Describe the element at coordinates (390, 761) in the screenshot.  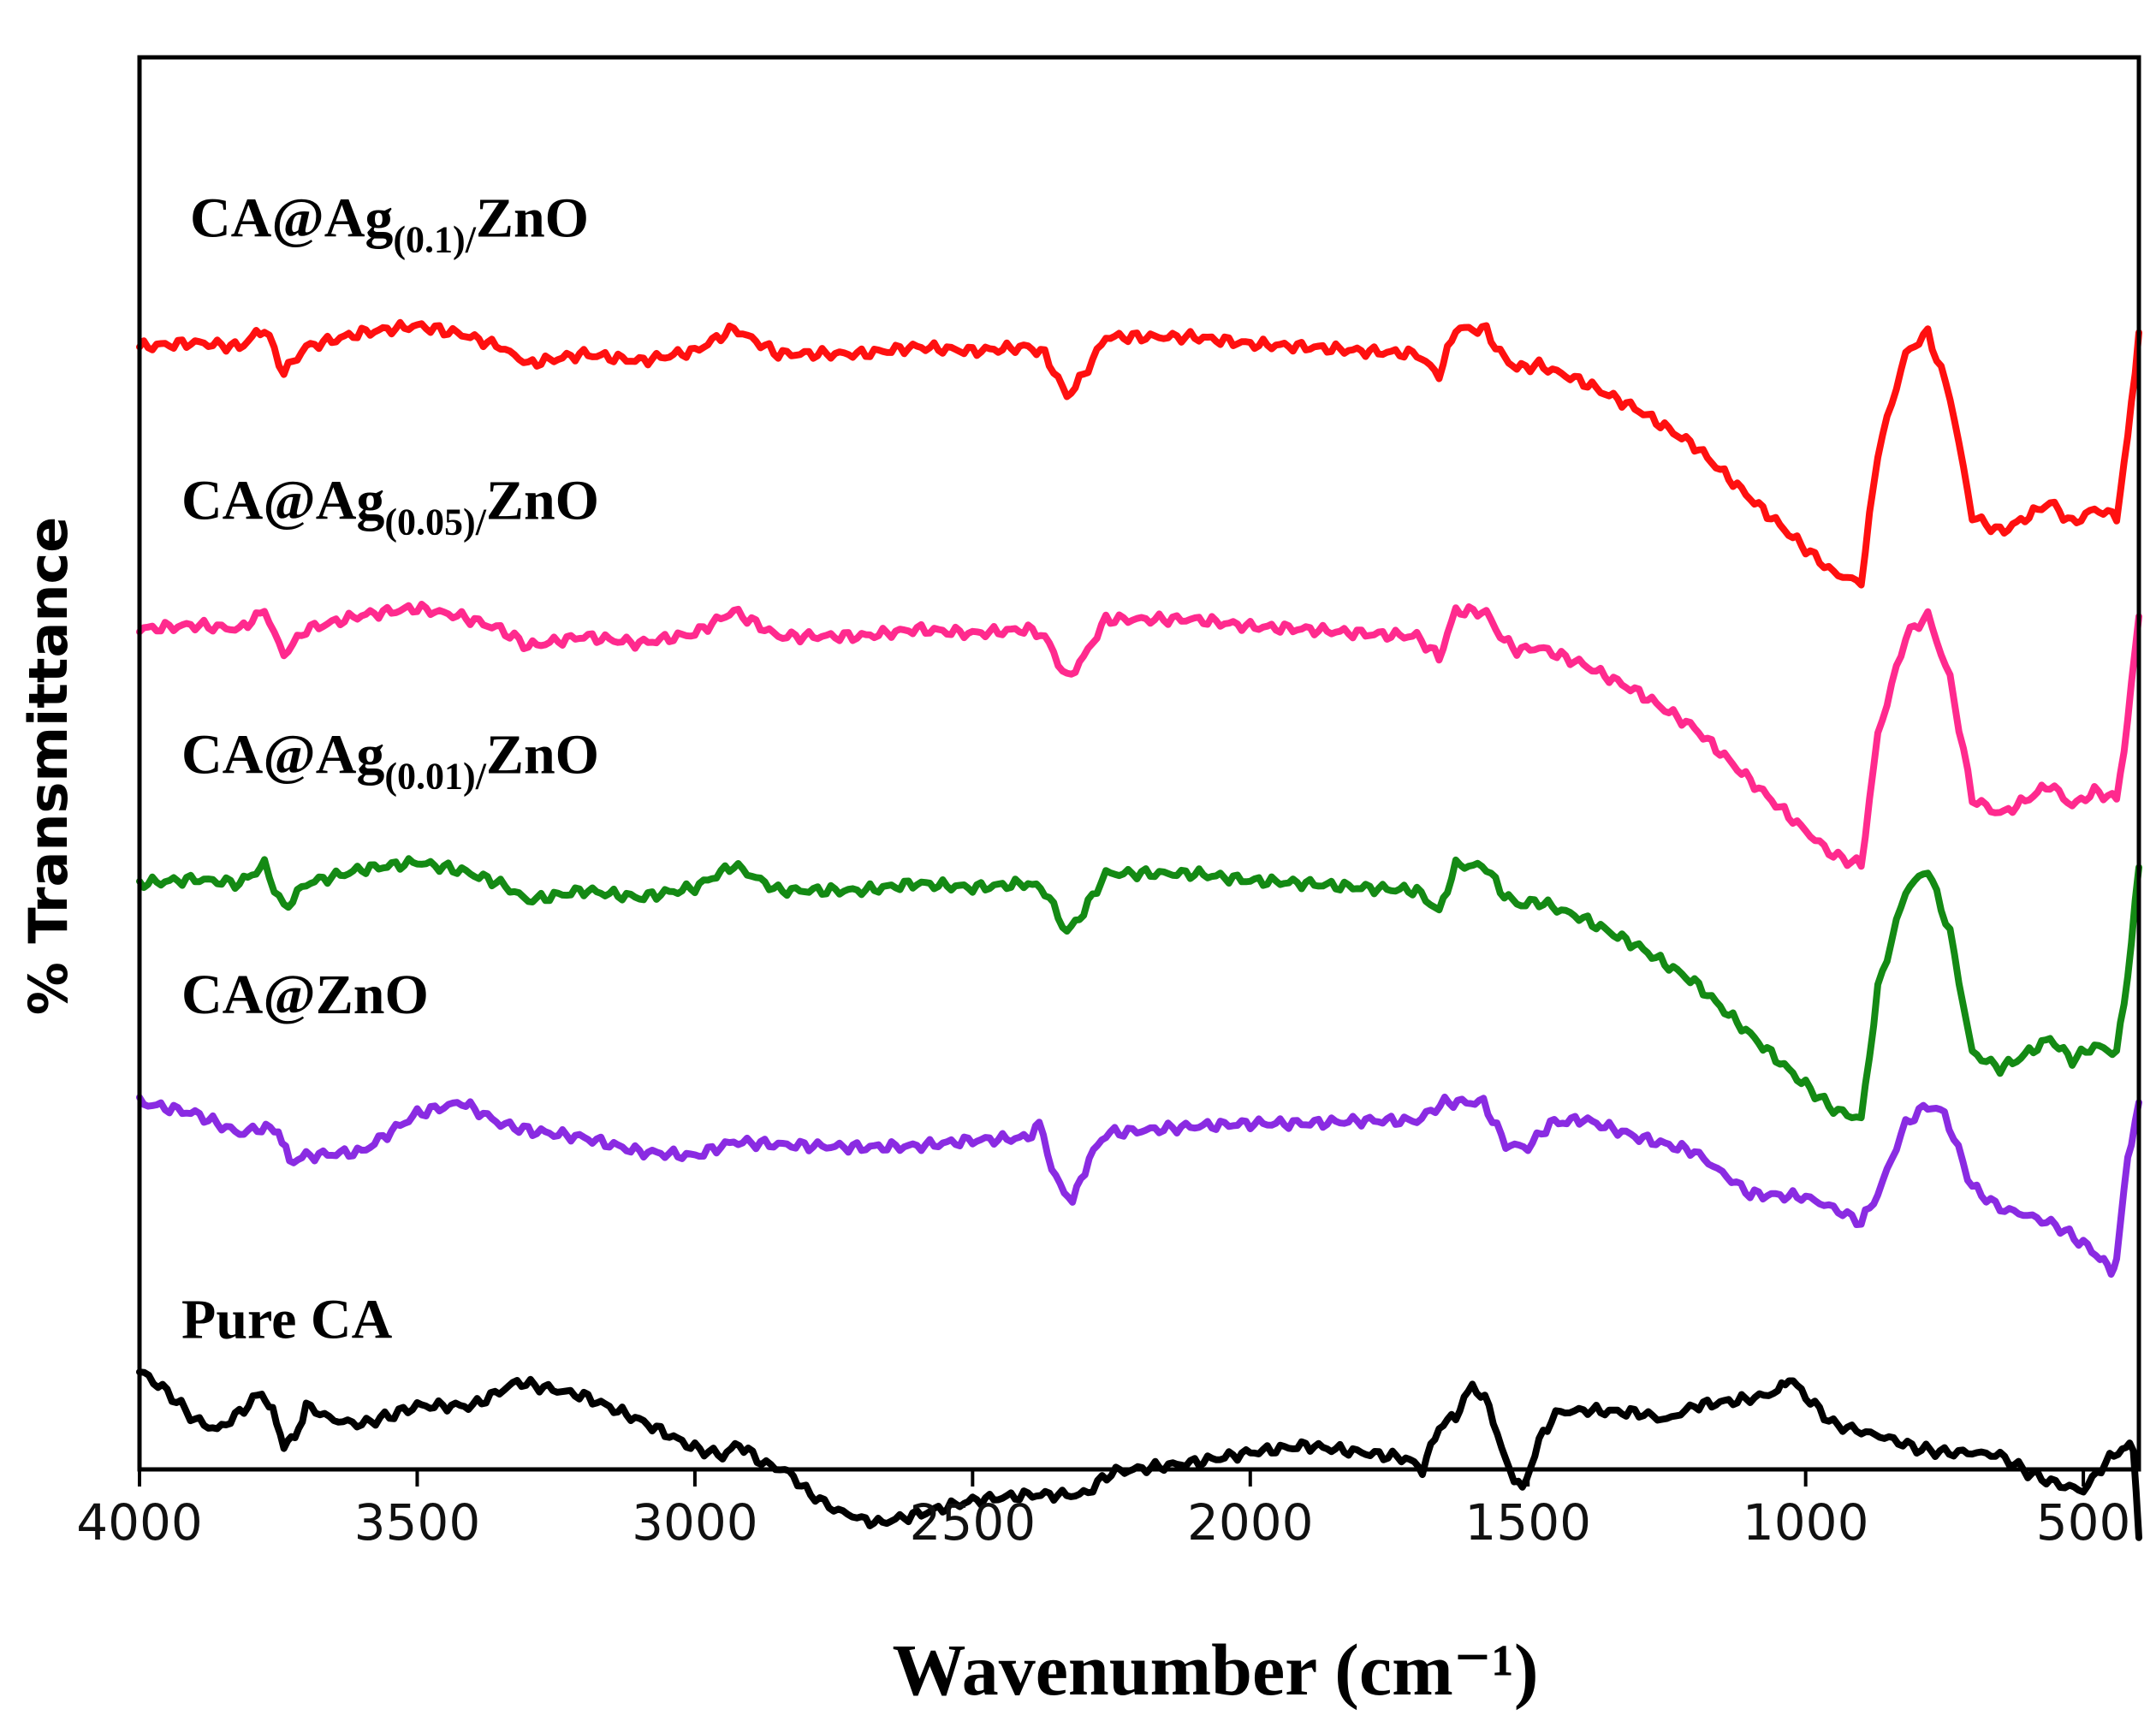
I see `series-label: CA@Ag(0.01)/ZnO` at that location.